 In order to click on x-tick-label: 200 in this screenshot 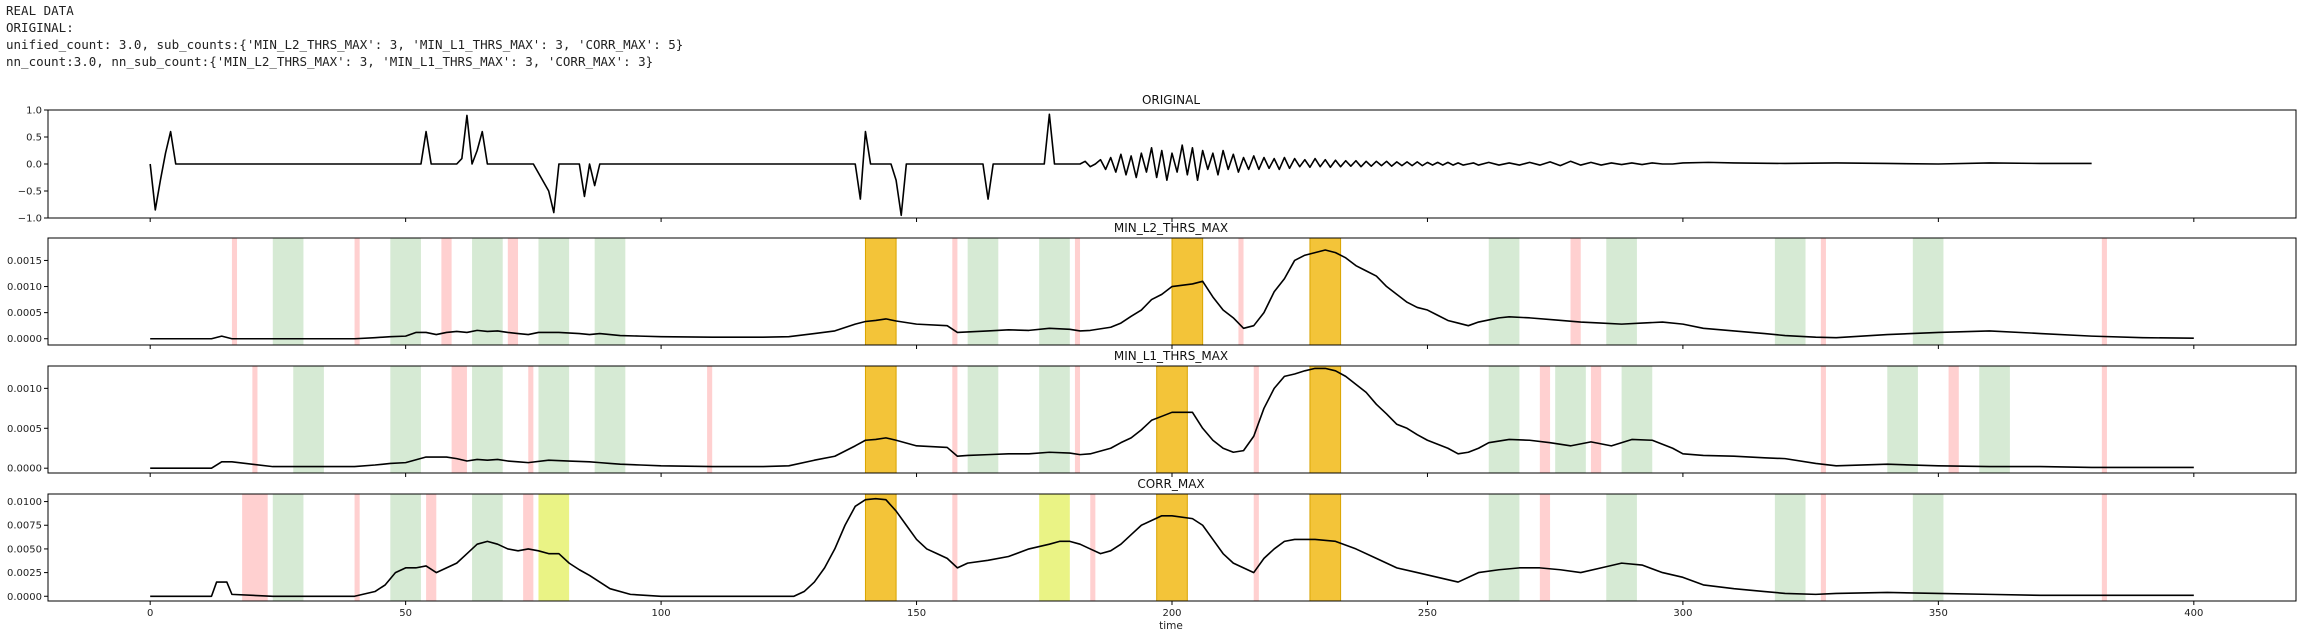, I will do `click(1171, 613)`.